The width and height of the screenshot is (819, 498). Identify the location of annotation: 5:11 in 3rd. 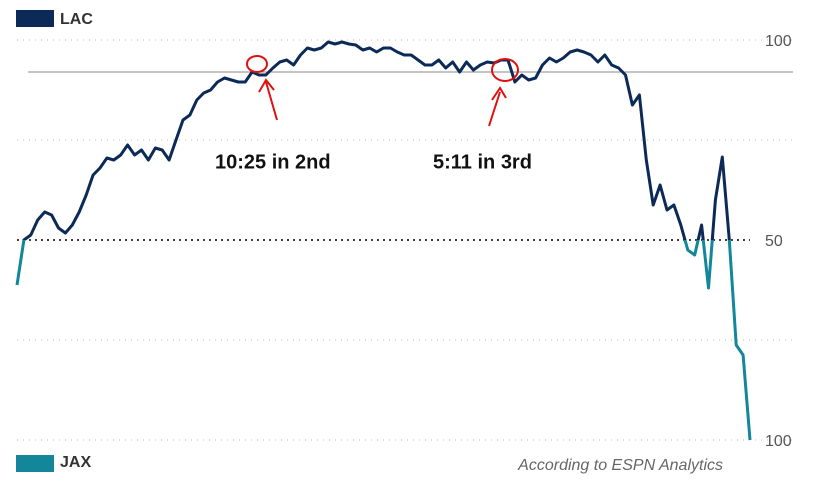
(482, 162).